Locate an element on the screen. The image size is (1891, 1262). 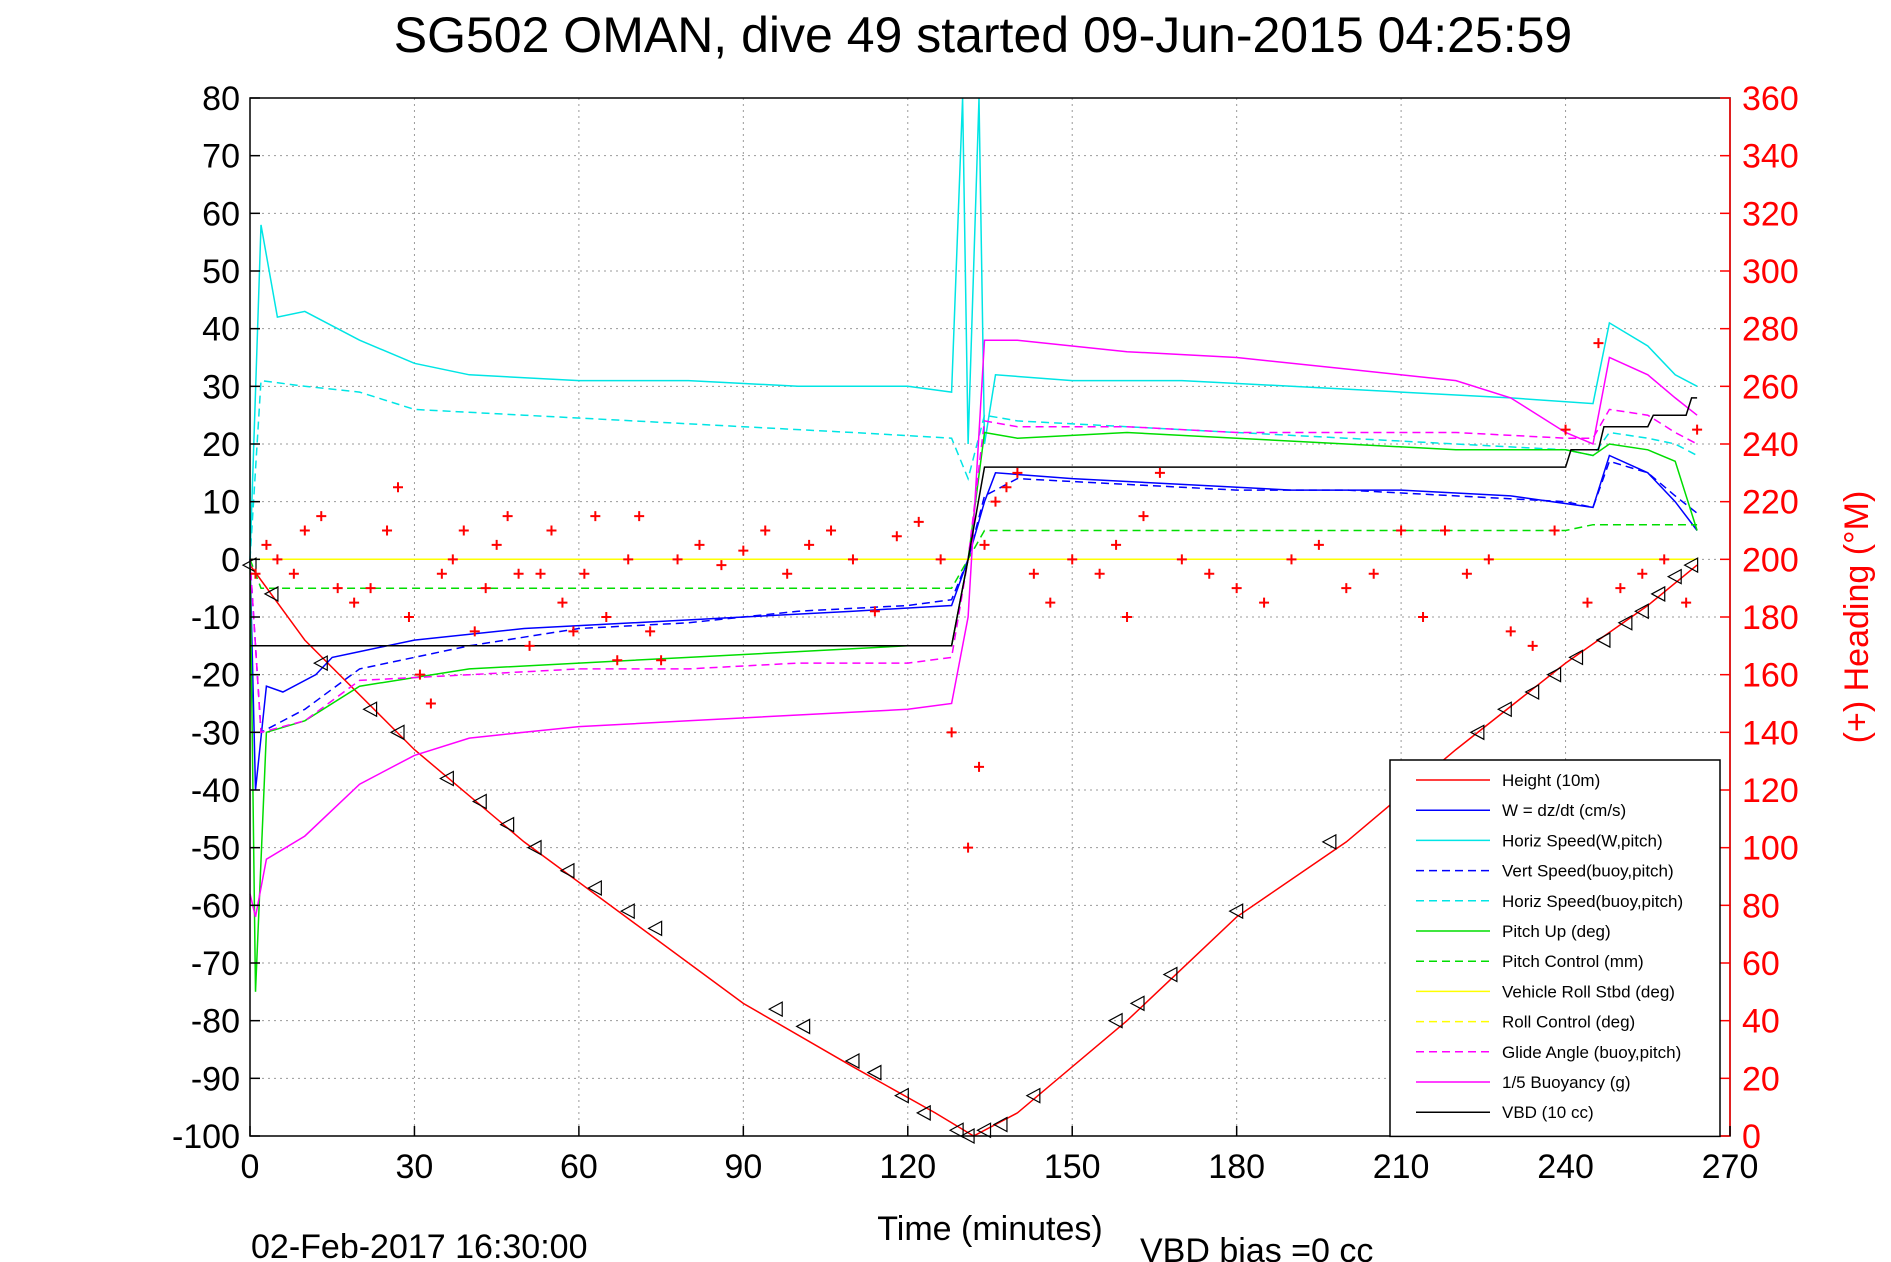
legend-box is located at coordinates (1555, 948).